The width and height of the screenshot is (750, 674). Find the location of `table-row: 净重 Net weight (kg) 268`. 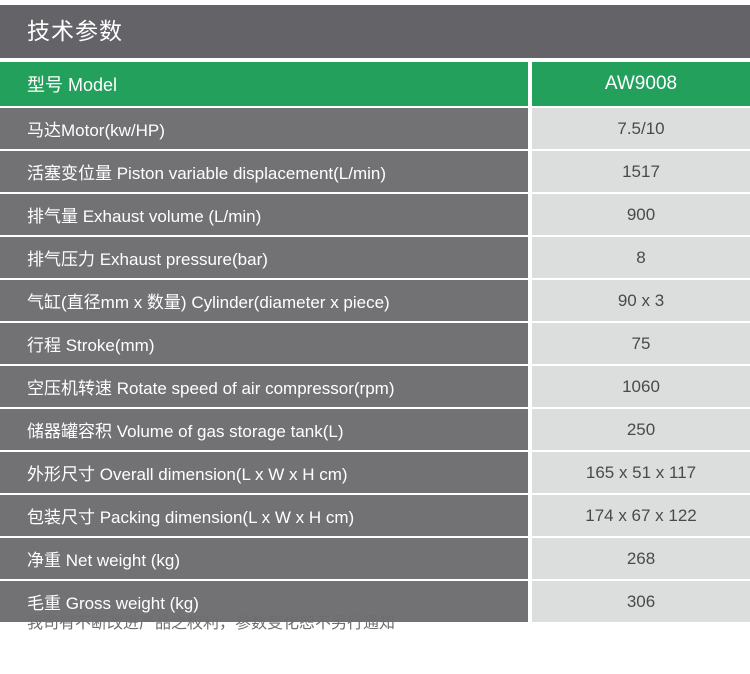

table-row: 净重 Net weight (kg) 268 is located at coordinates (375, 558).